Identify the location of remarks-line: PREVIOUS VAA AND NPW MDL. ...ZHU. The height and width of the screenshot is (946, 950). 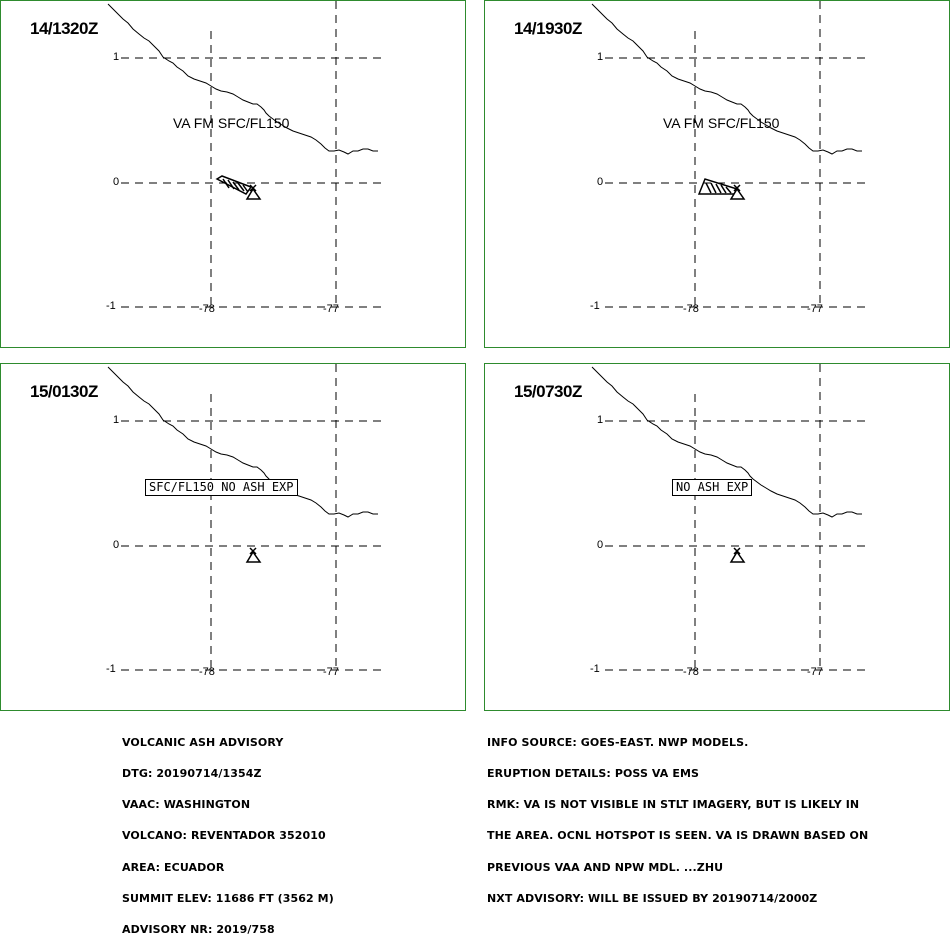
(605, 867).